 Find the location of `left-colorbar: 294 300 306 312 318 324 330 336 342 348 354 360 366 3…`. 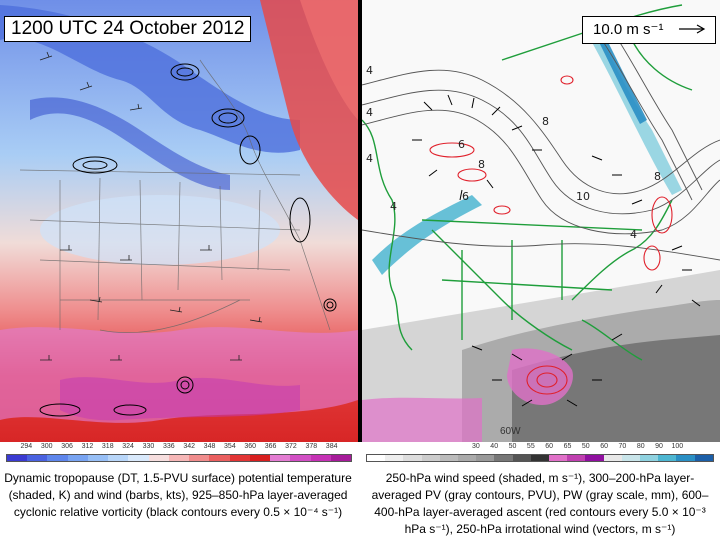

left-colorbar: 294 300 306 312 318 324 330 336 342 348 354 360 366 3… is located at coordinates (179, 454).